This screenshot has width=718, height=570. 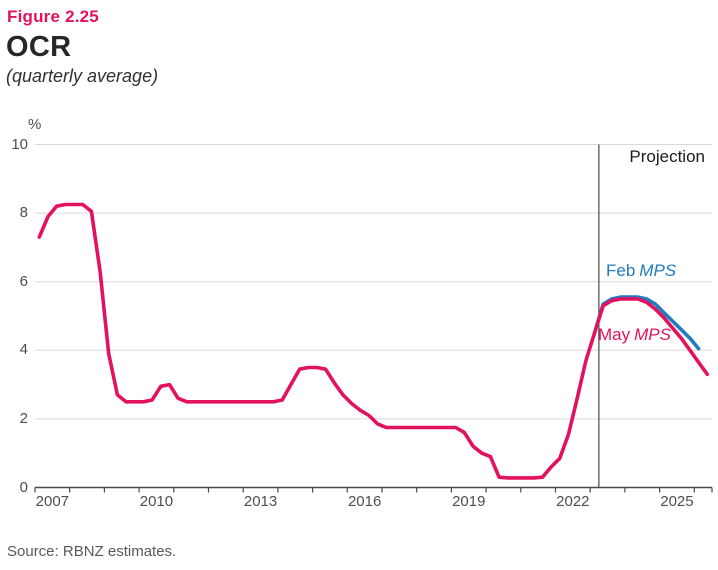 I want to click on may-mps-label-italic: MPS, so click(x=652, y=334).